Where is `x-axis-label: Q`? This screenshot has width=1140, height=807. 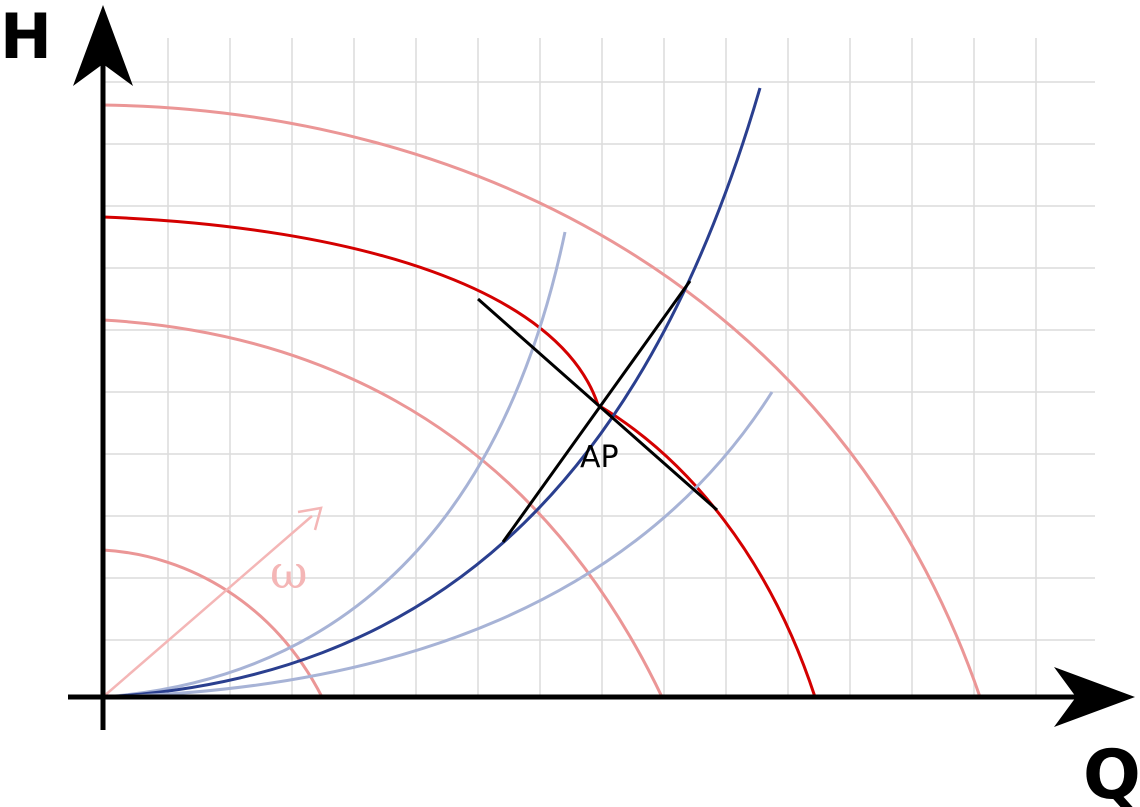
x-axis-label: Q is located at coordinates (1111, 771).